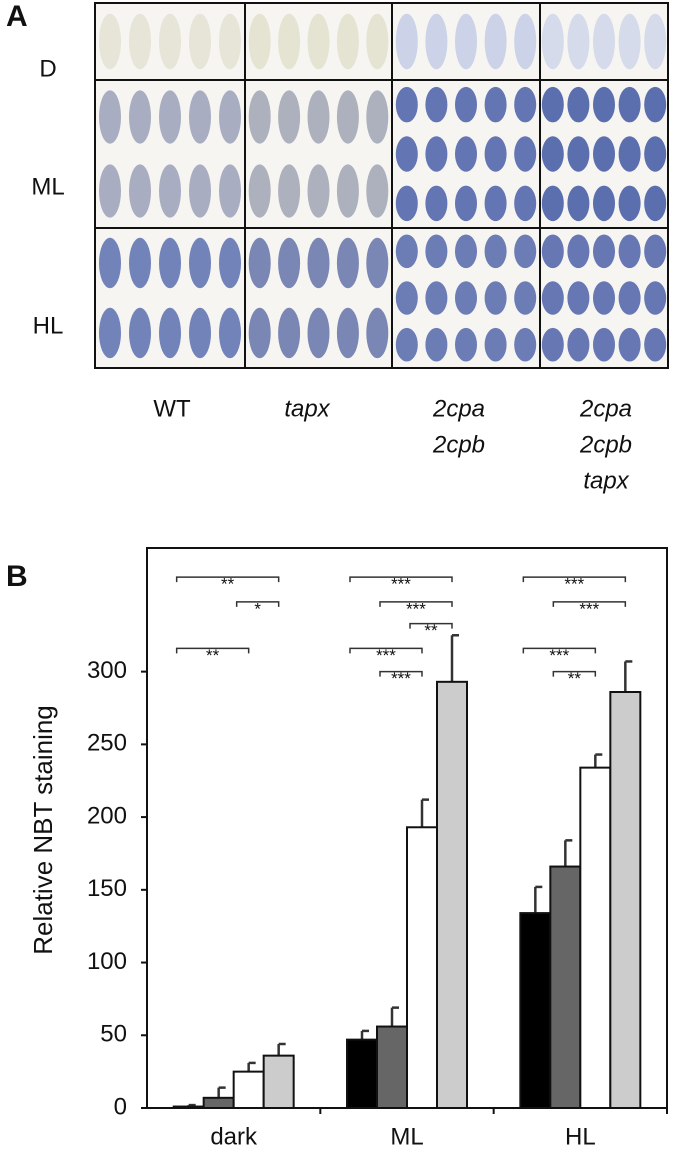 The image size is (680, 1158). I want to click on y-tick-label: 300, so click(107, 670).